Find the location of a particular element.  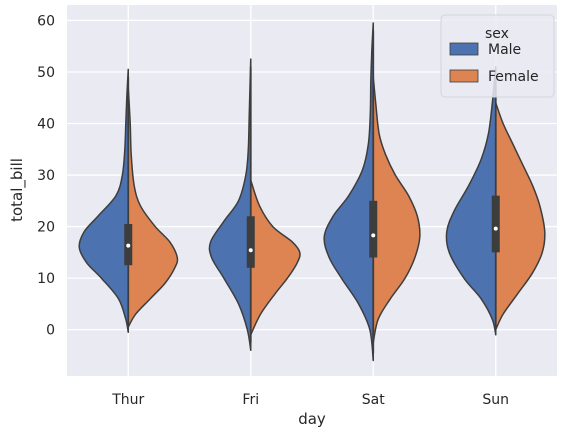

y-tick-label-50: 50 is located at coordinates (46, 73).